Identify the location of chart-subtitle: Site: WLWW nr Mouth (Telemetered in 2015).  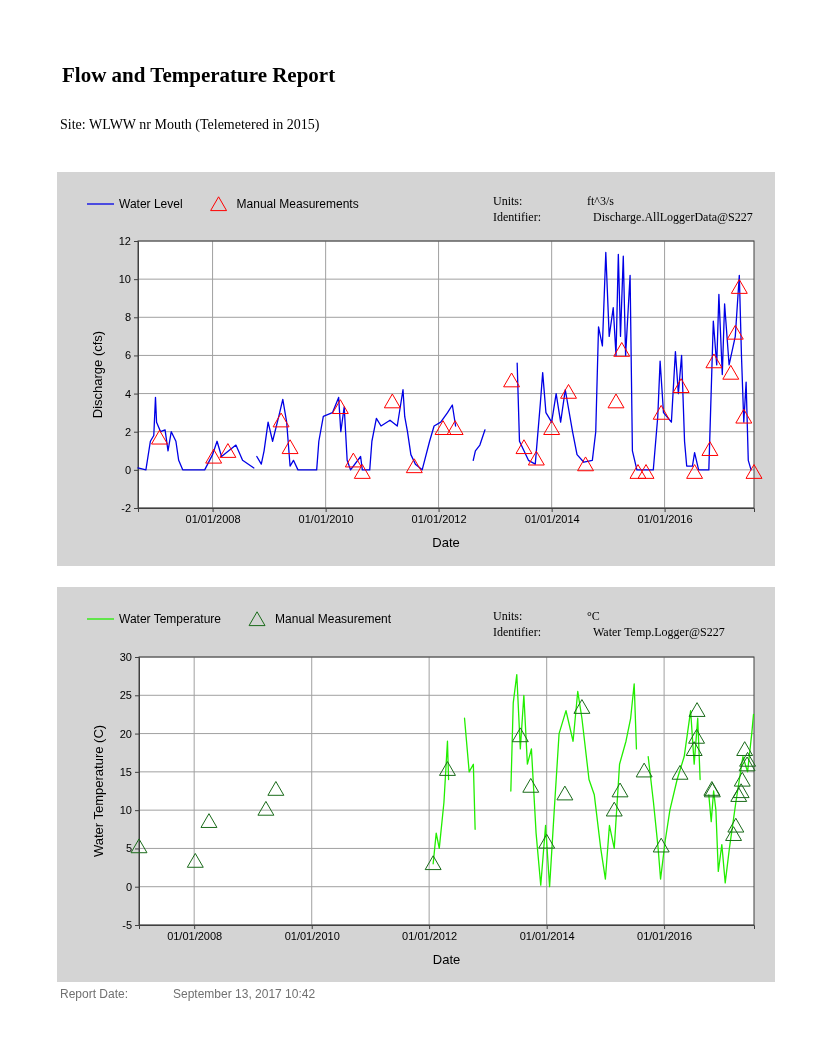
(190, 125).